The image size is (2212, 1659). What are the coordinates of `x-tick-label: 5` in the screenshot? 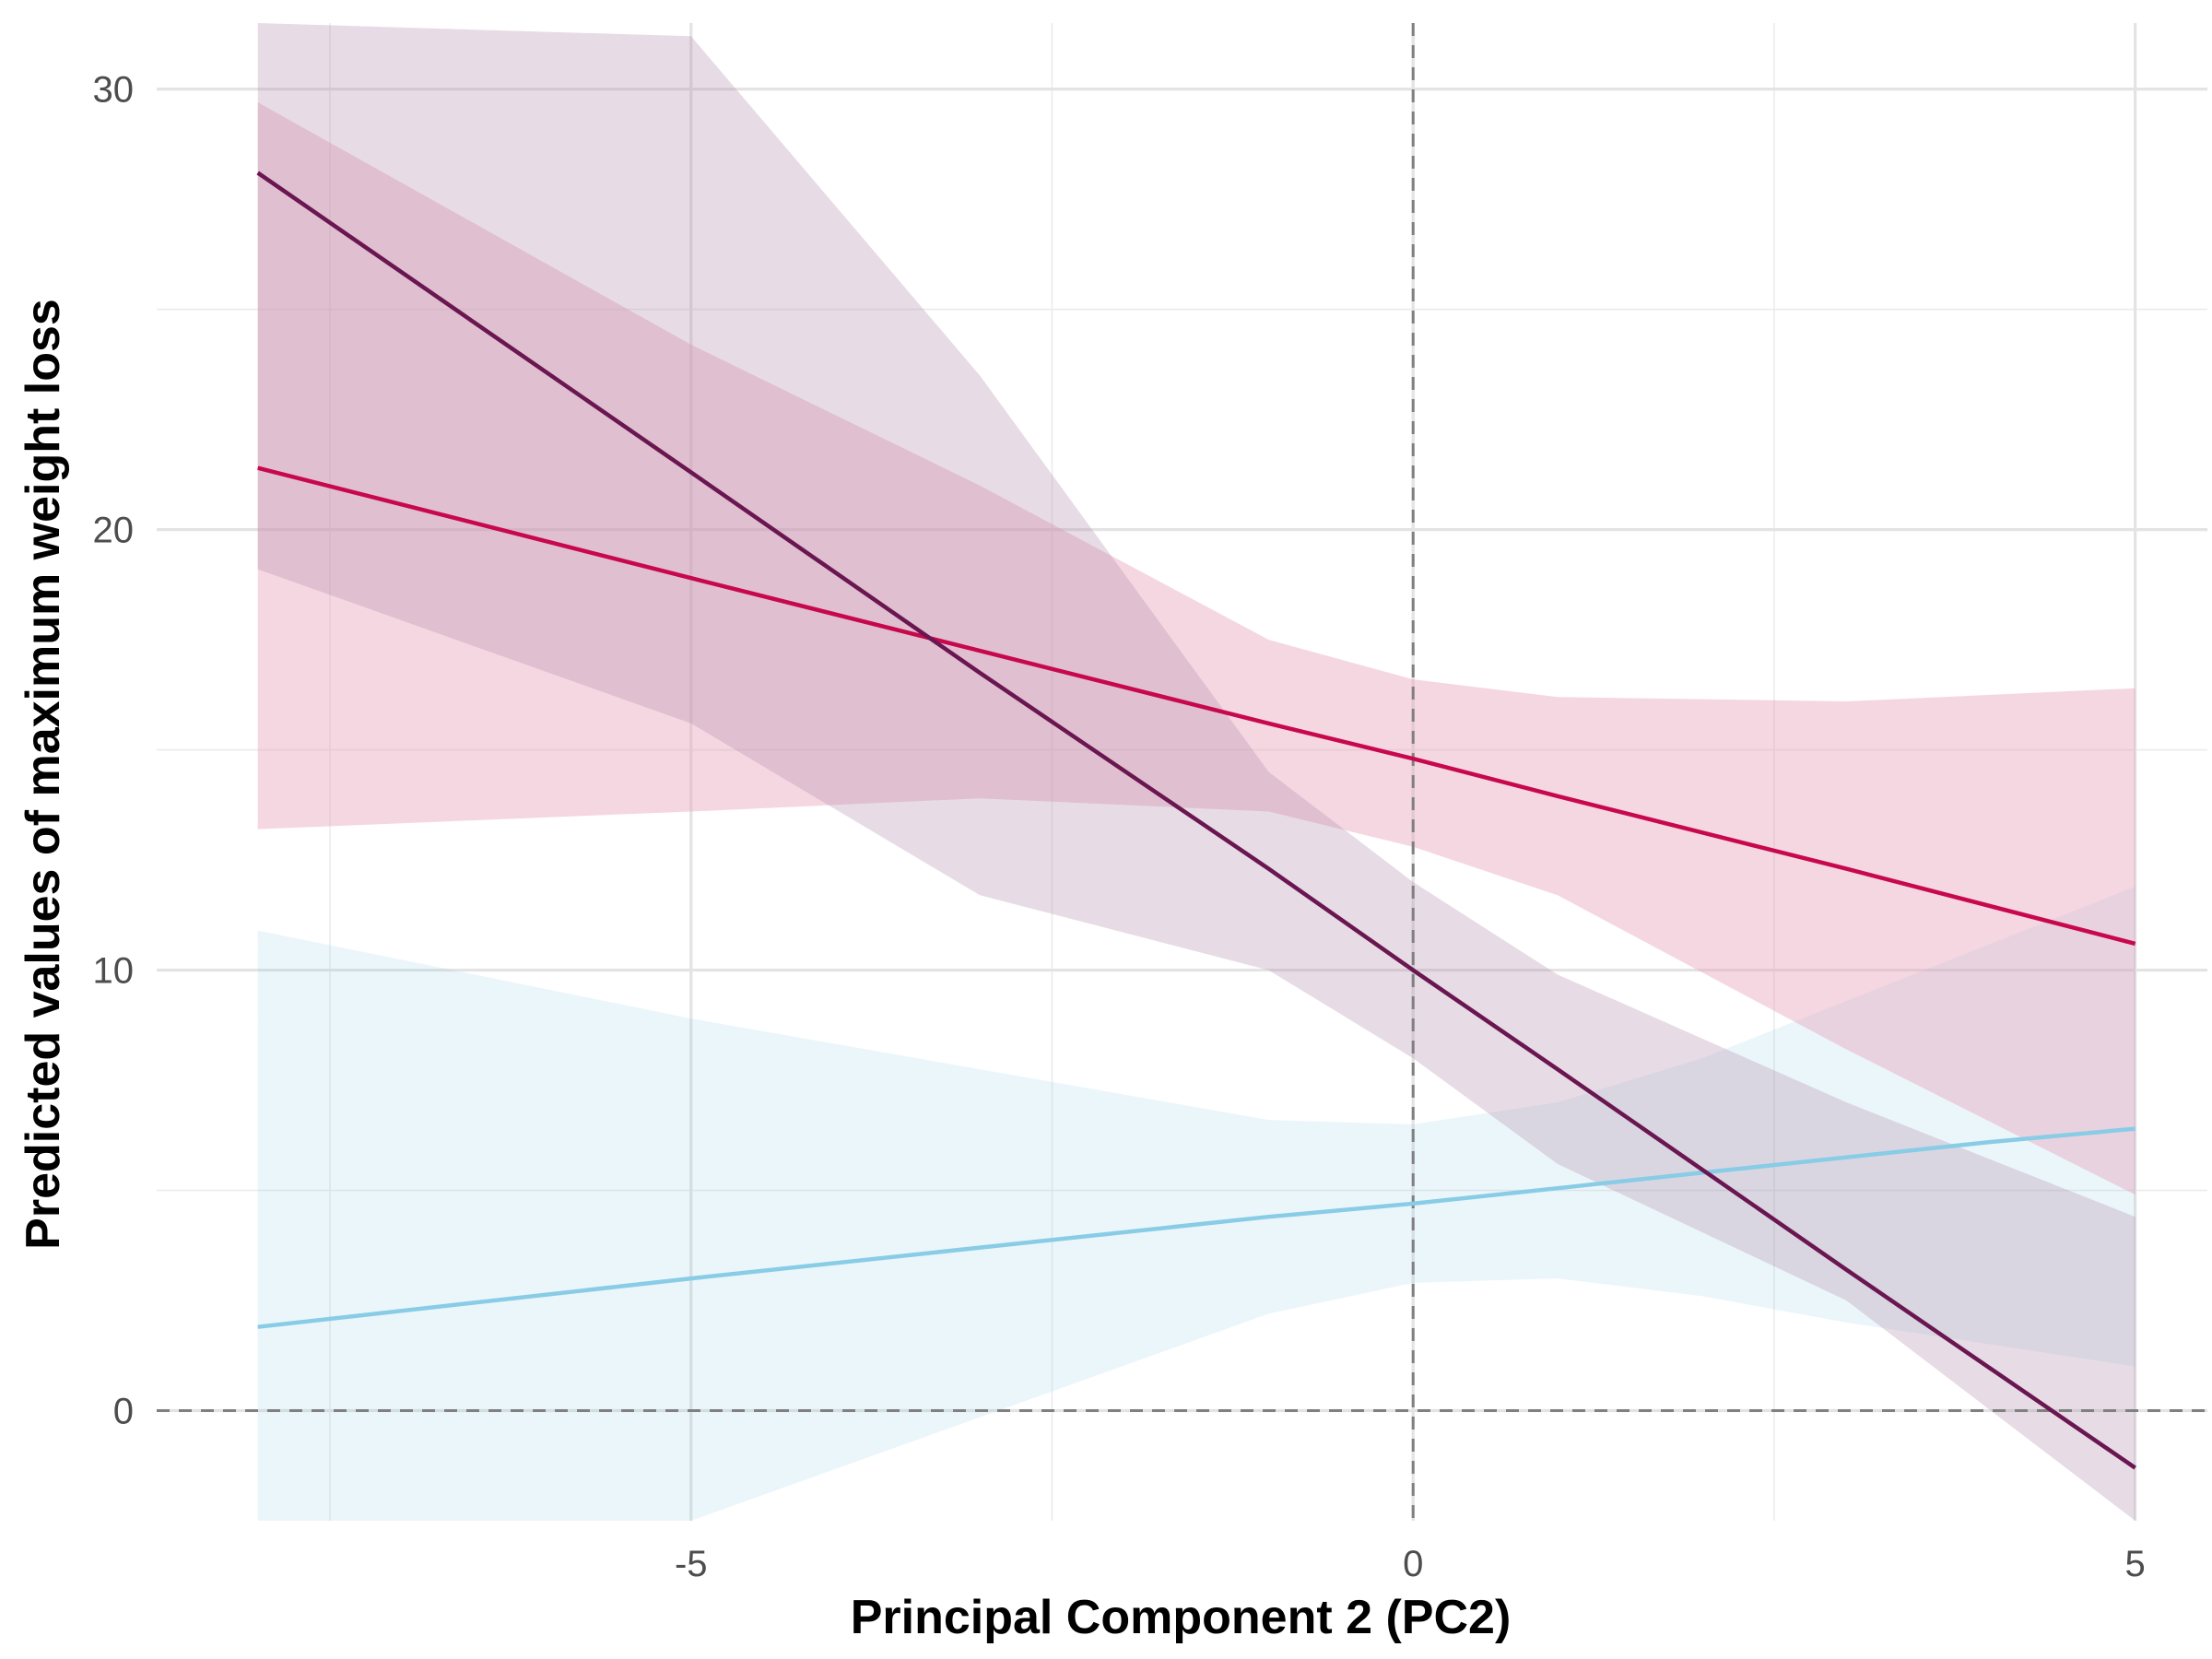 It's located at (2135, 1564).